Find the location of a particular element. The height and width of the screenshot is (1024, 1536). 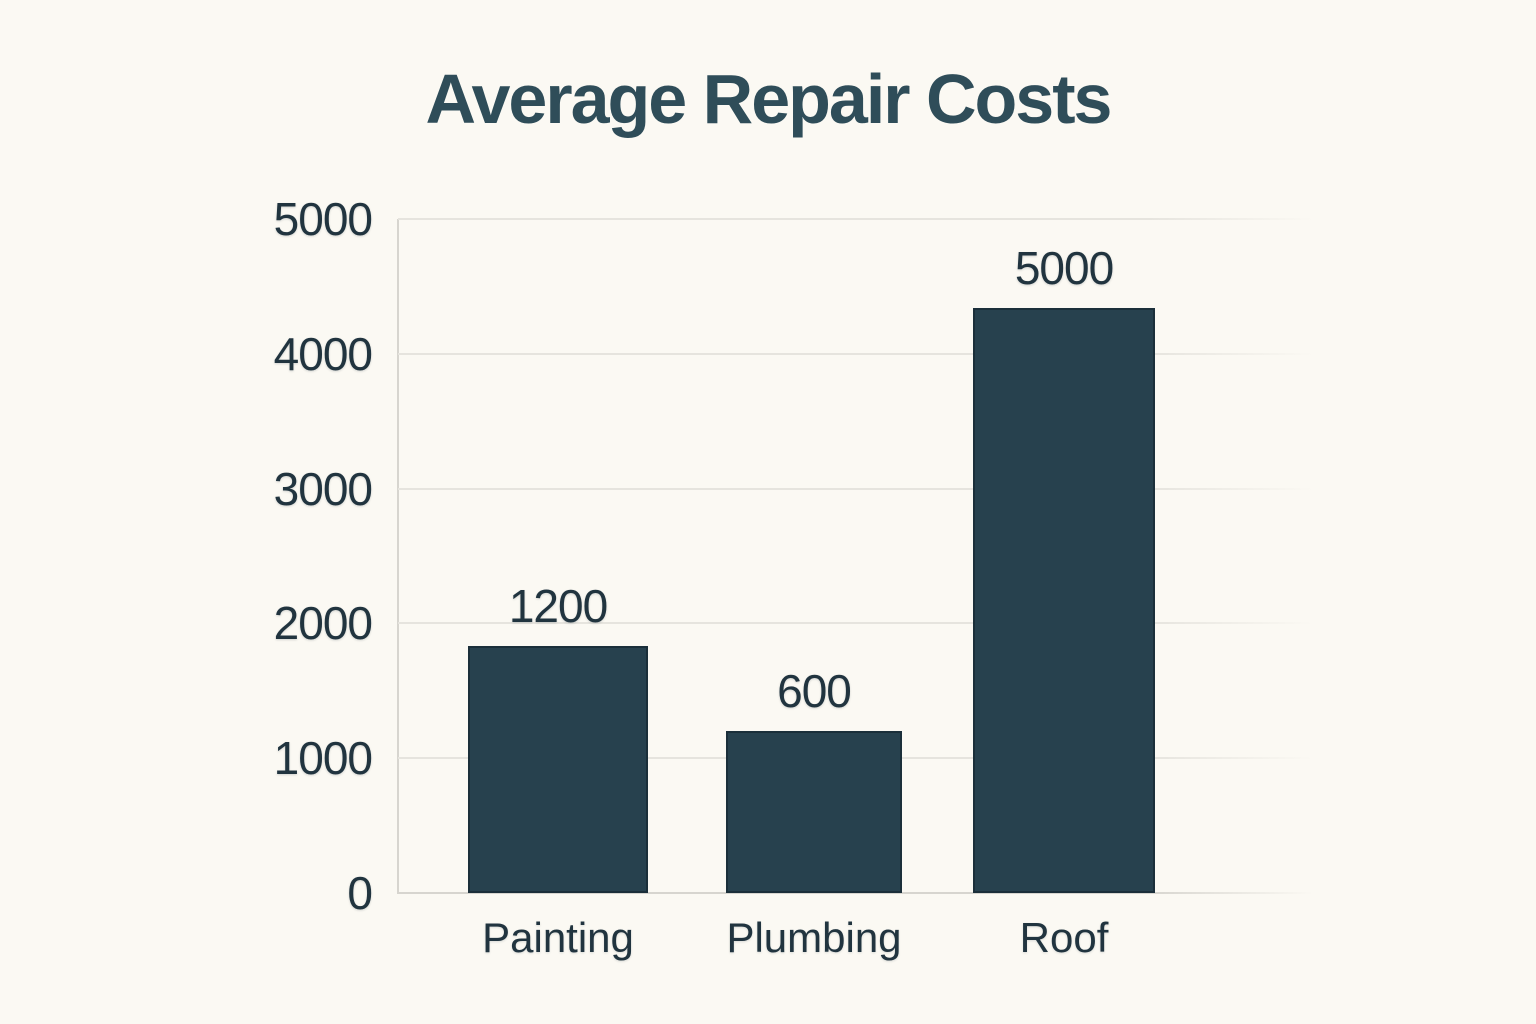

chart-title: Average Repair Costs is located at coordinates (769, 99).